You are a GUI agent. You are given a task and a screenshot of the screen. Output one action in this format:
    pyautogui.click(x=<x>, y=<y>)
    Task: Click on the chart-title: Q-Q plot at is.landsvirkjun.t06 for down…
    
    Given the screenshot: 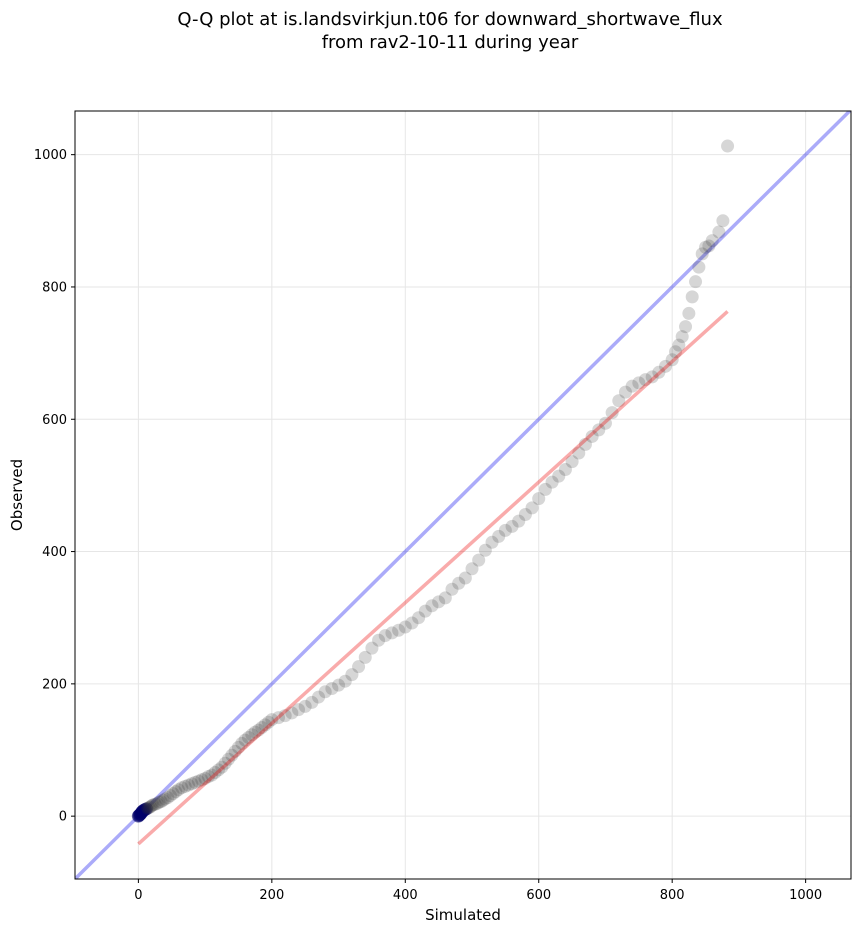 What is the action you would take?
    pyautogui.click(x=450, y=19)
    